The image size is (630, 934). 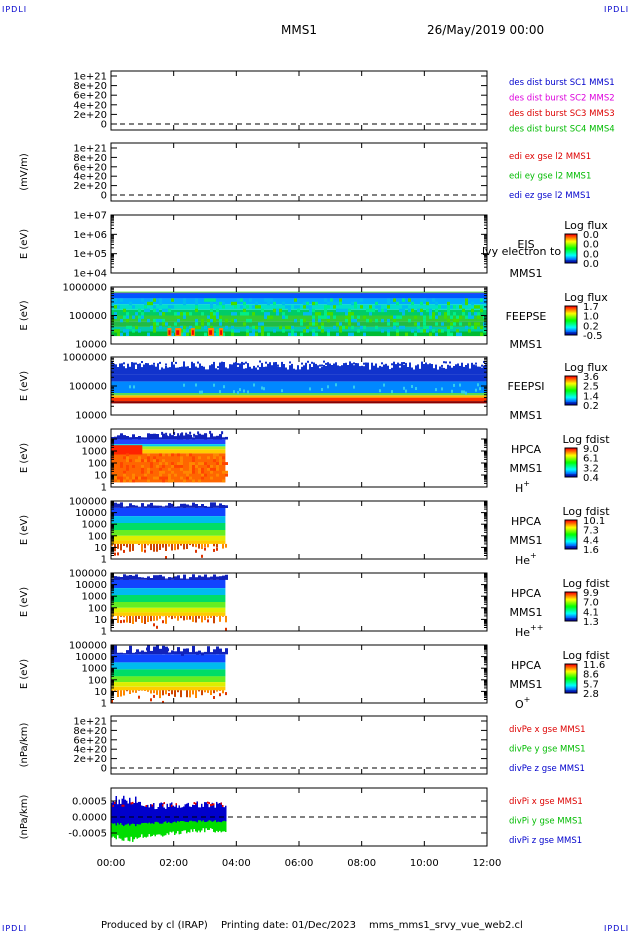 I want to click on y-tick-label-divpi: 0.0000, so click(x=89, y=818).